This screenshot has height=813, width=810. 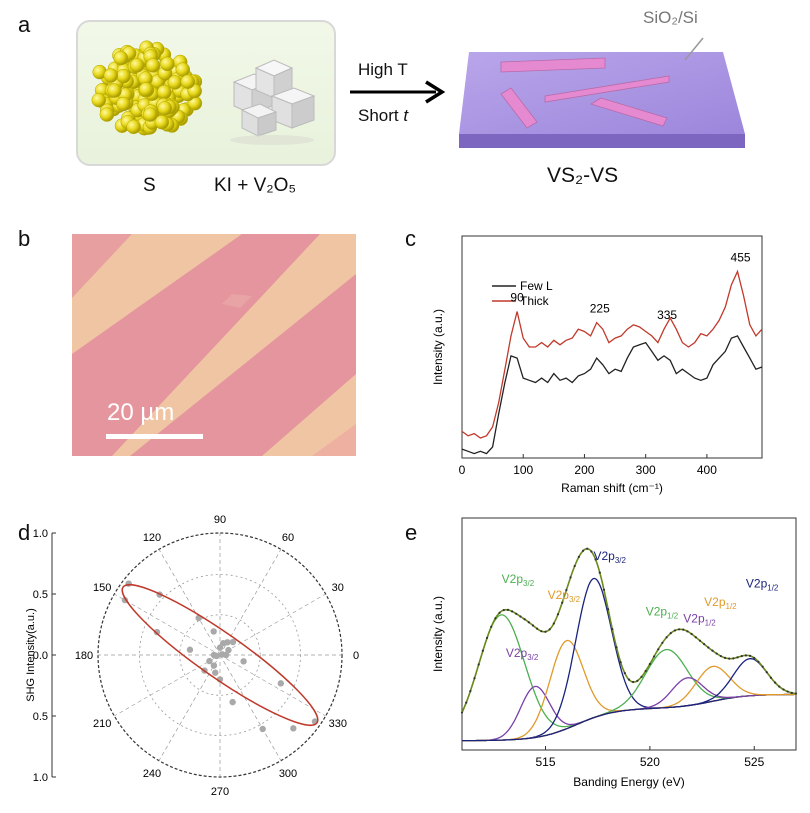 I want to click on polar-ring, so click(x=220, y=655).